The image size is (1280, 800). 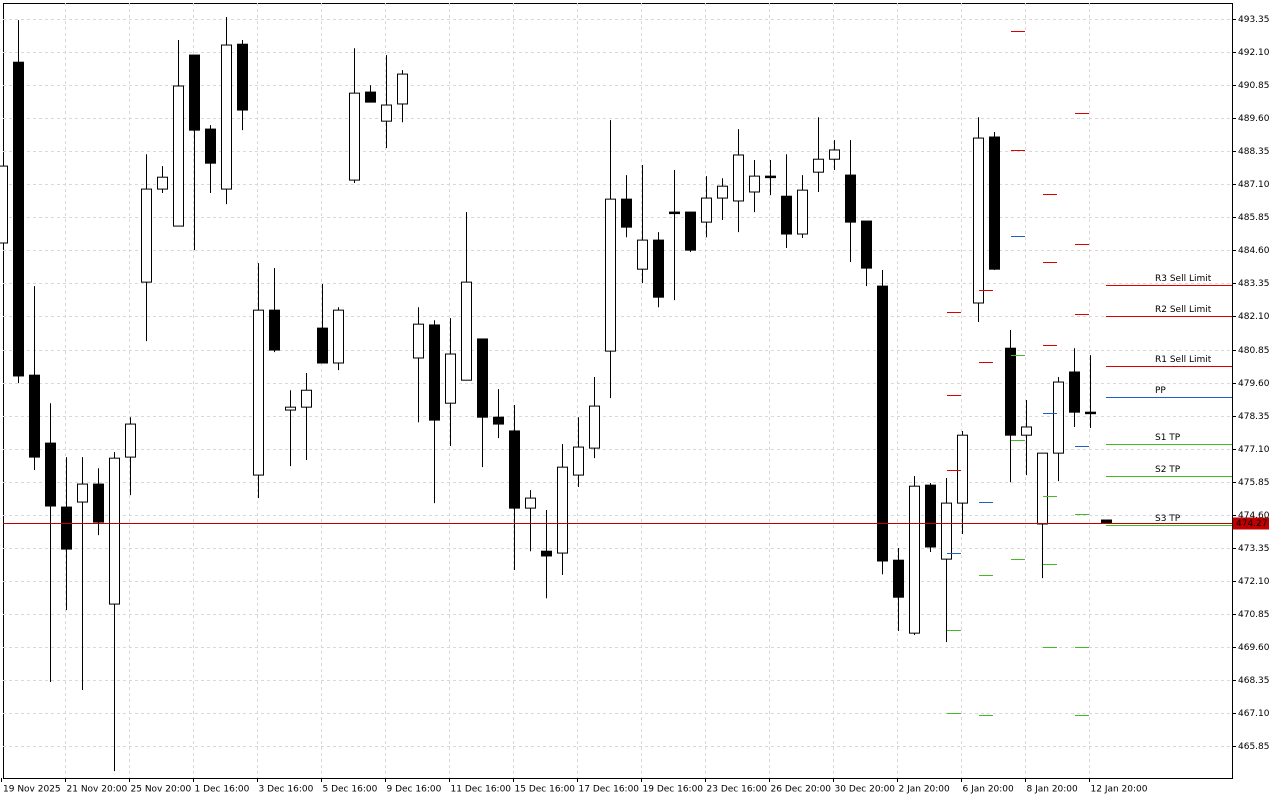 What do you see at coordinates (1254, 714) in the screenshot?
I see `y-tick-label: 467.10` at bounding box center [1254, 714].